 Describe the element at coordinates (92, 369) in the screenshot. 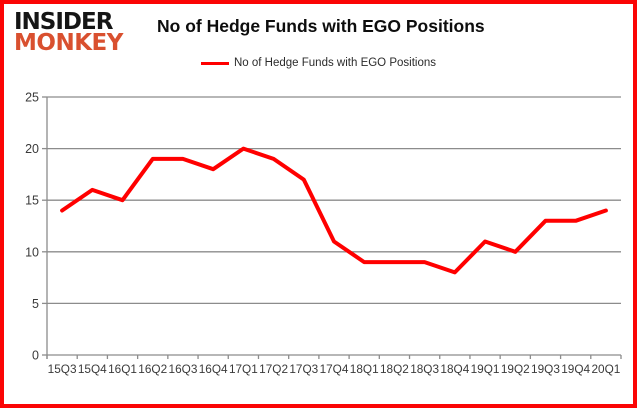

I see `x-axis-label: 15Q4` at that location.